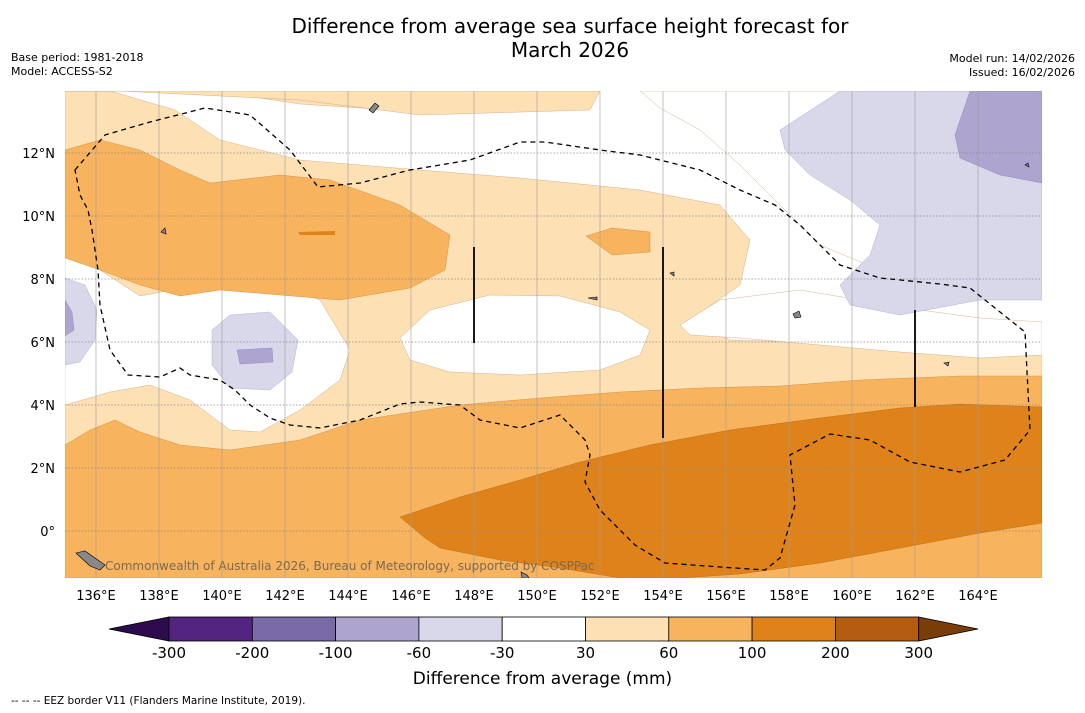 The height and width of the screenshot is (713, 1085). I want to click on colorbar: -300 -200 -100 -60 -30 30 60 100 200 300, so click(543, 639).